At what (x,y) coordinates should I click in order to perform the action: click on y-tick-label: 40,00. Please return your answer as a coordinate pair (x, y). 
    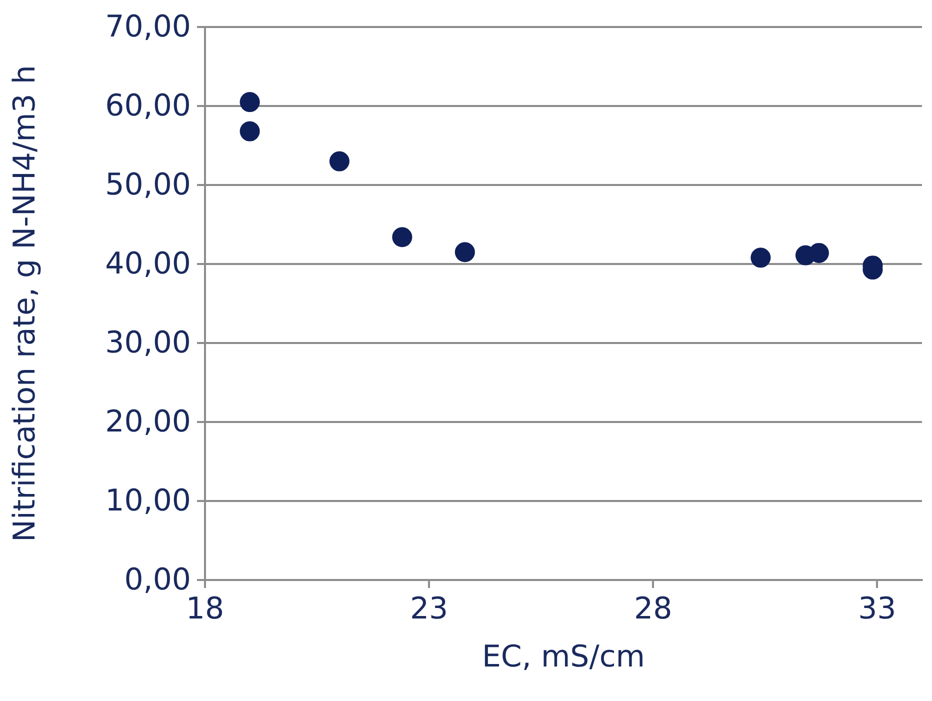
    Looking at the image, I should click on (148, 264).